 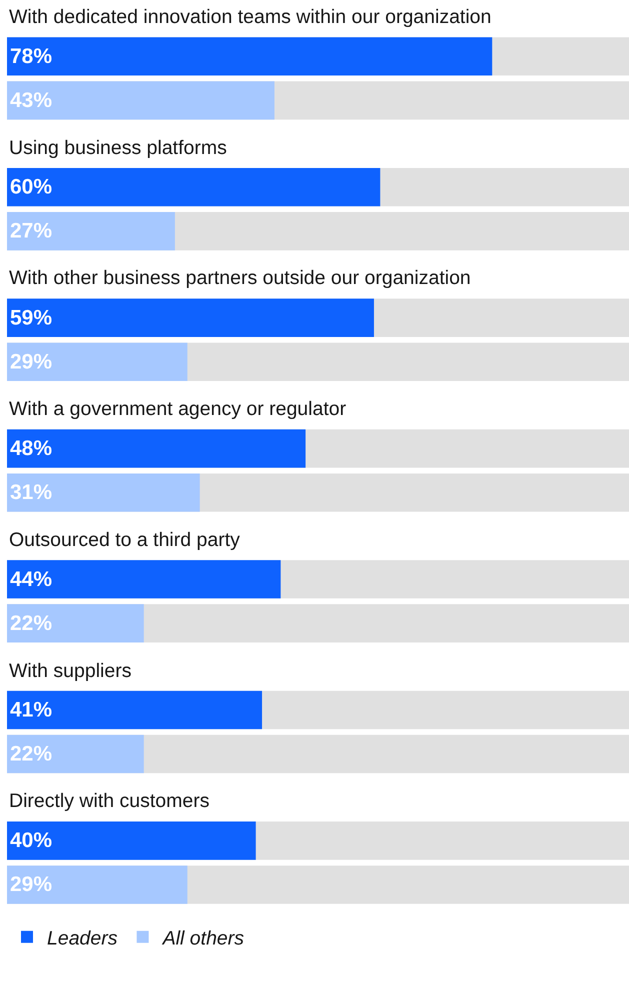 I want to click on data-label: 60%, so click(x=31, y=187).